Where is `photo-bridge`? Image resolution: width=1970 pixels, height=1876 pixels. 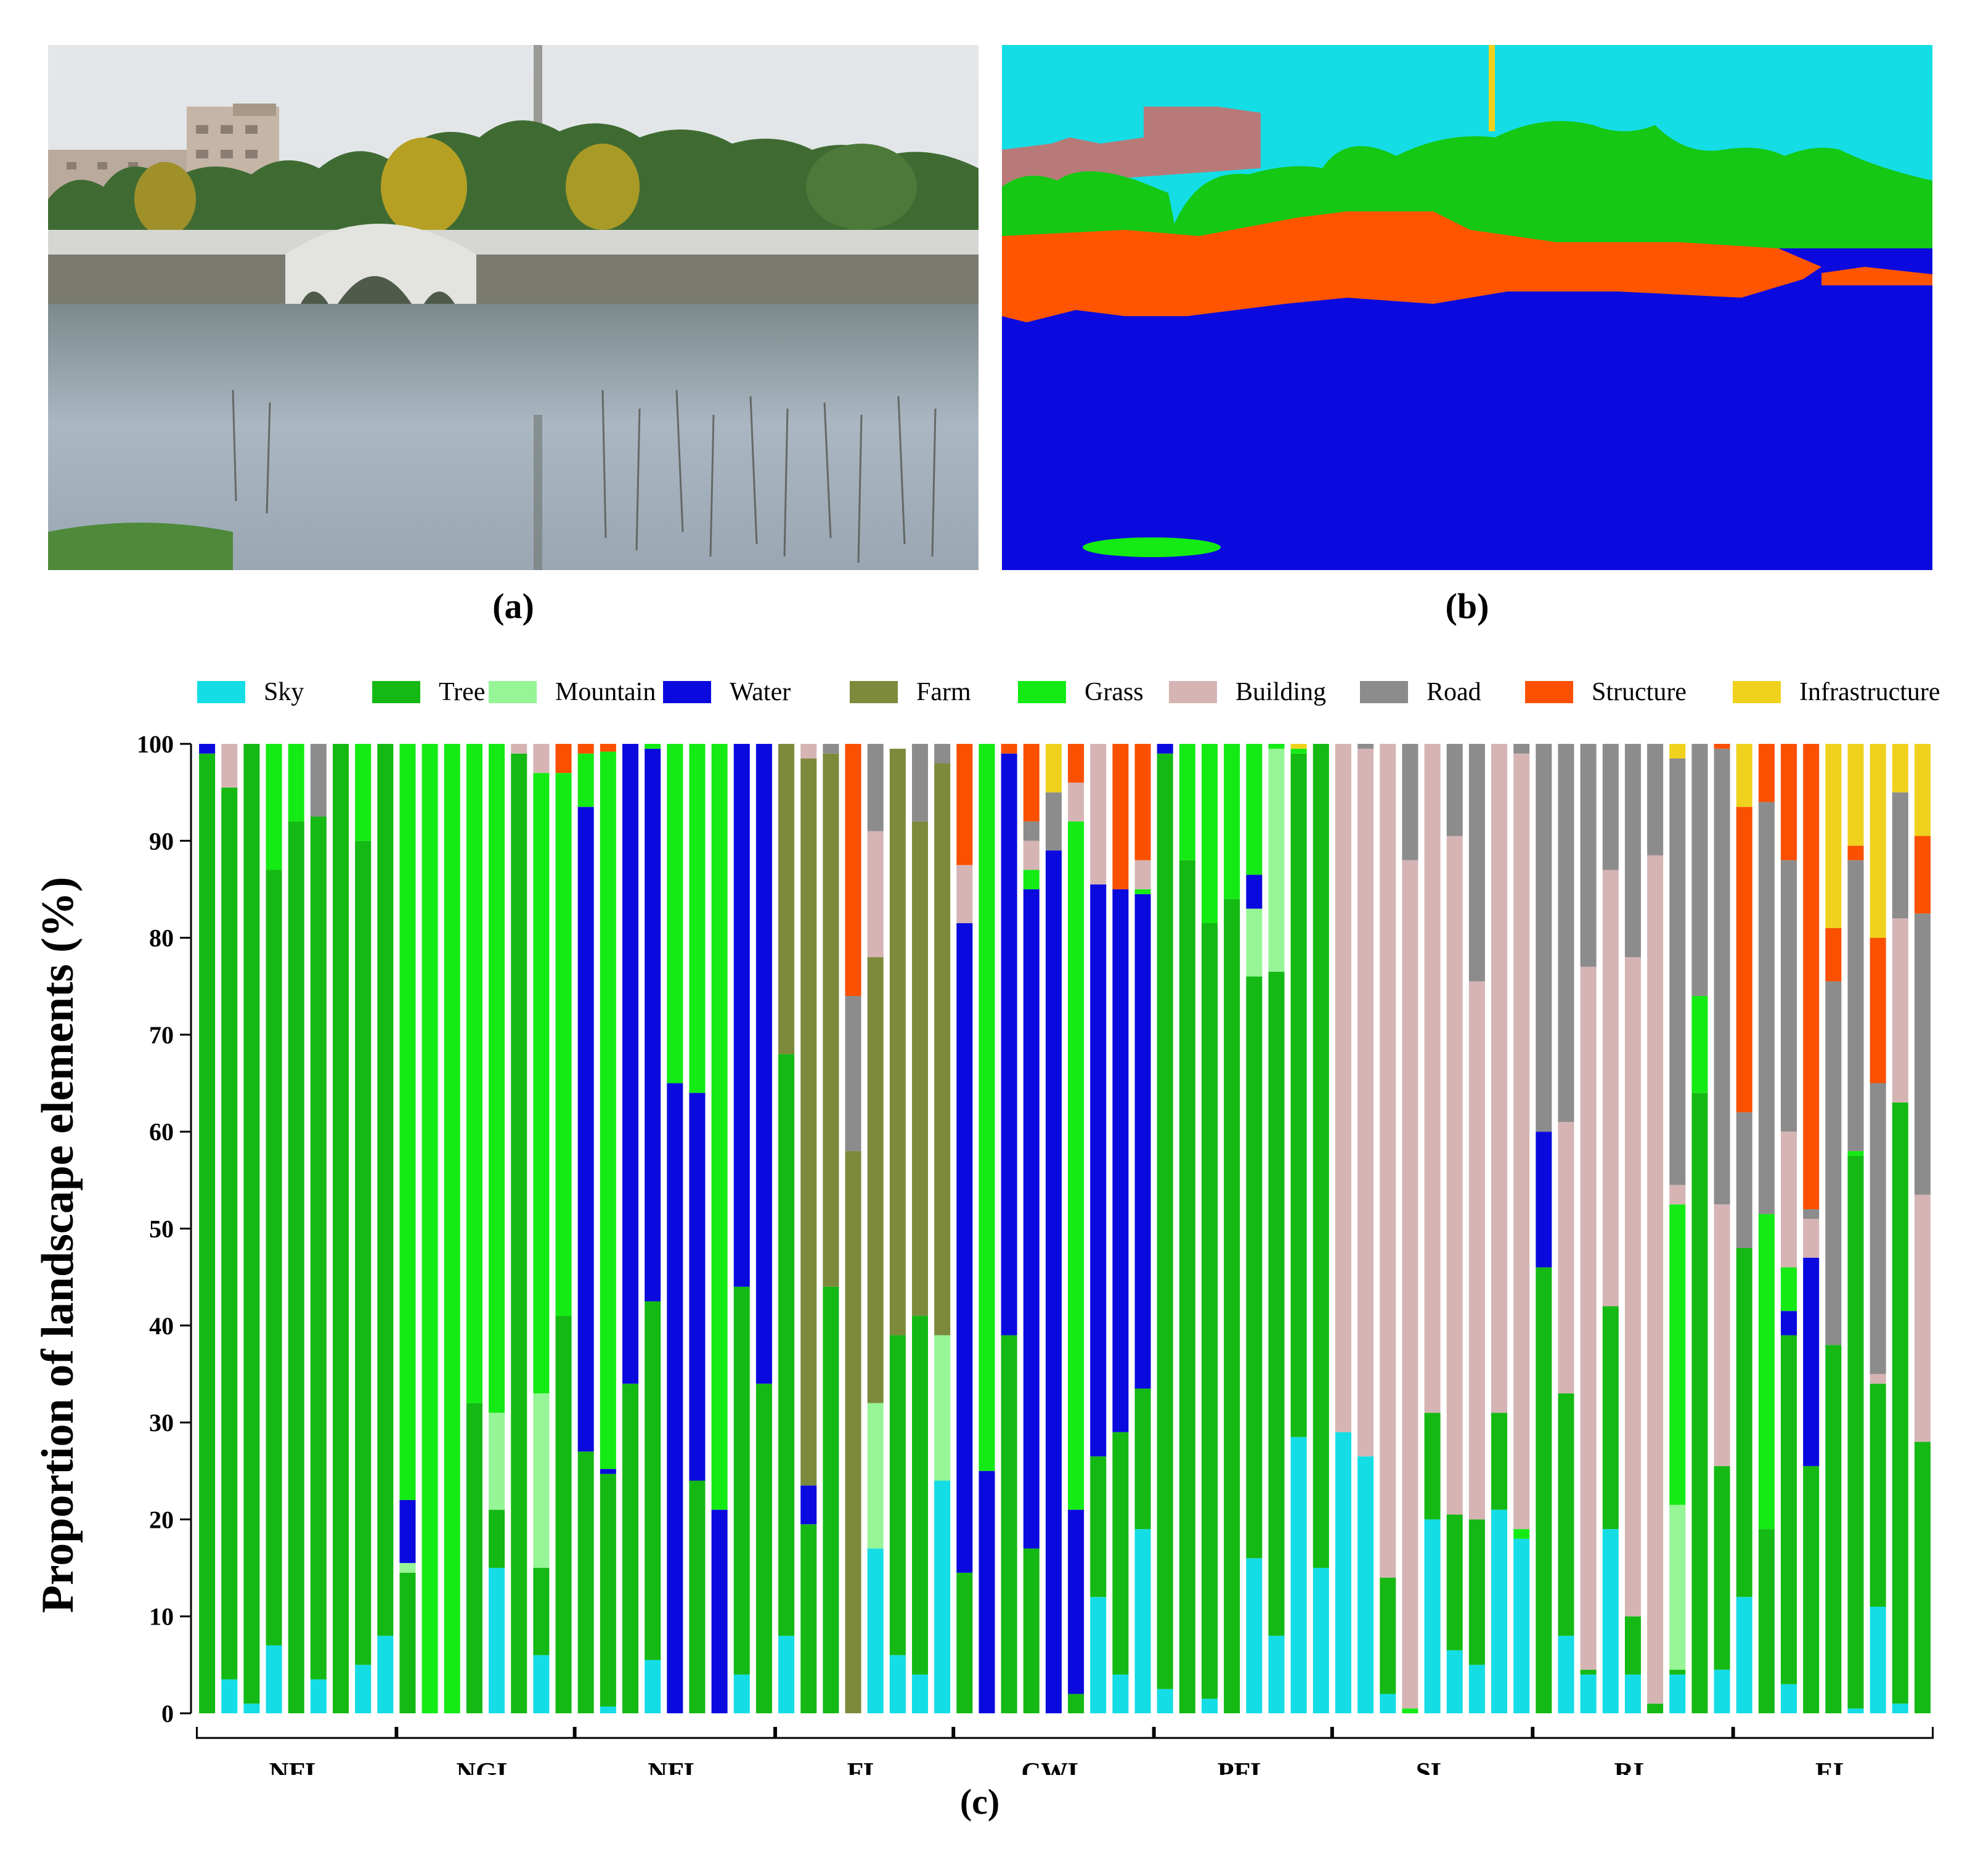
photo-bridge is located at coordinates (380, 264).